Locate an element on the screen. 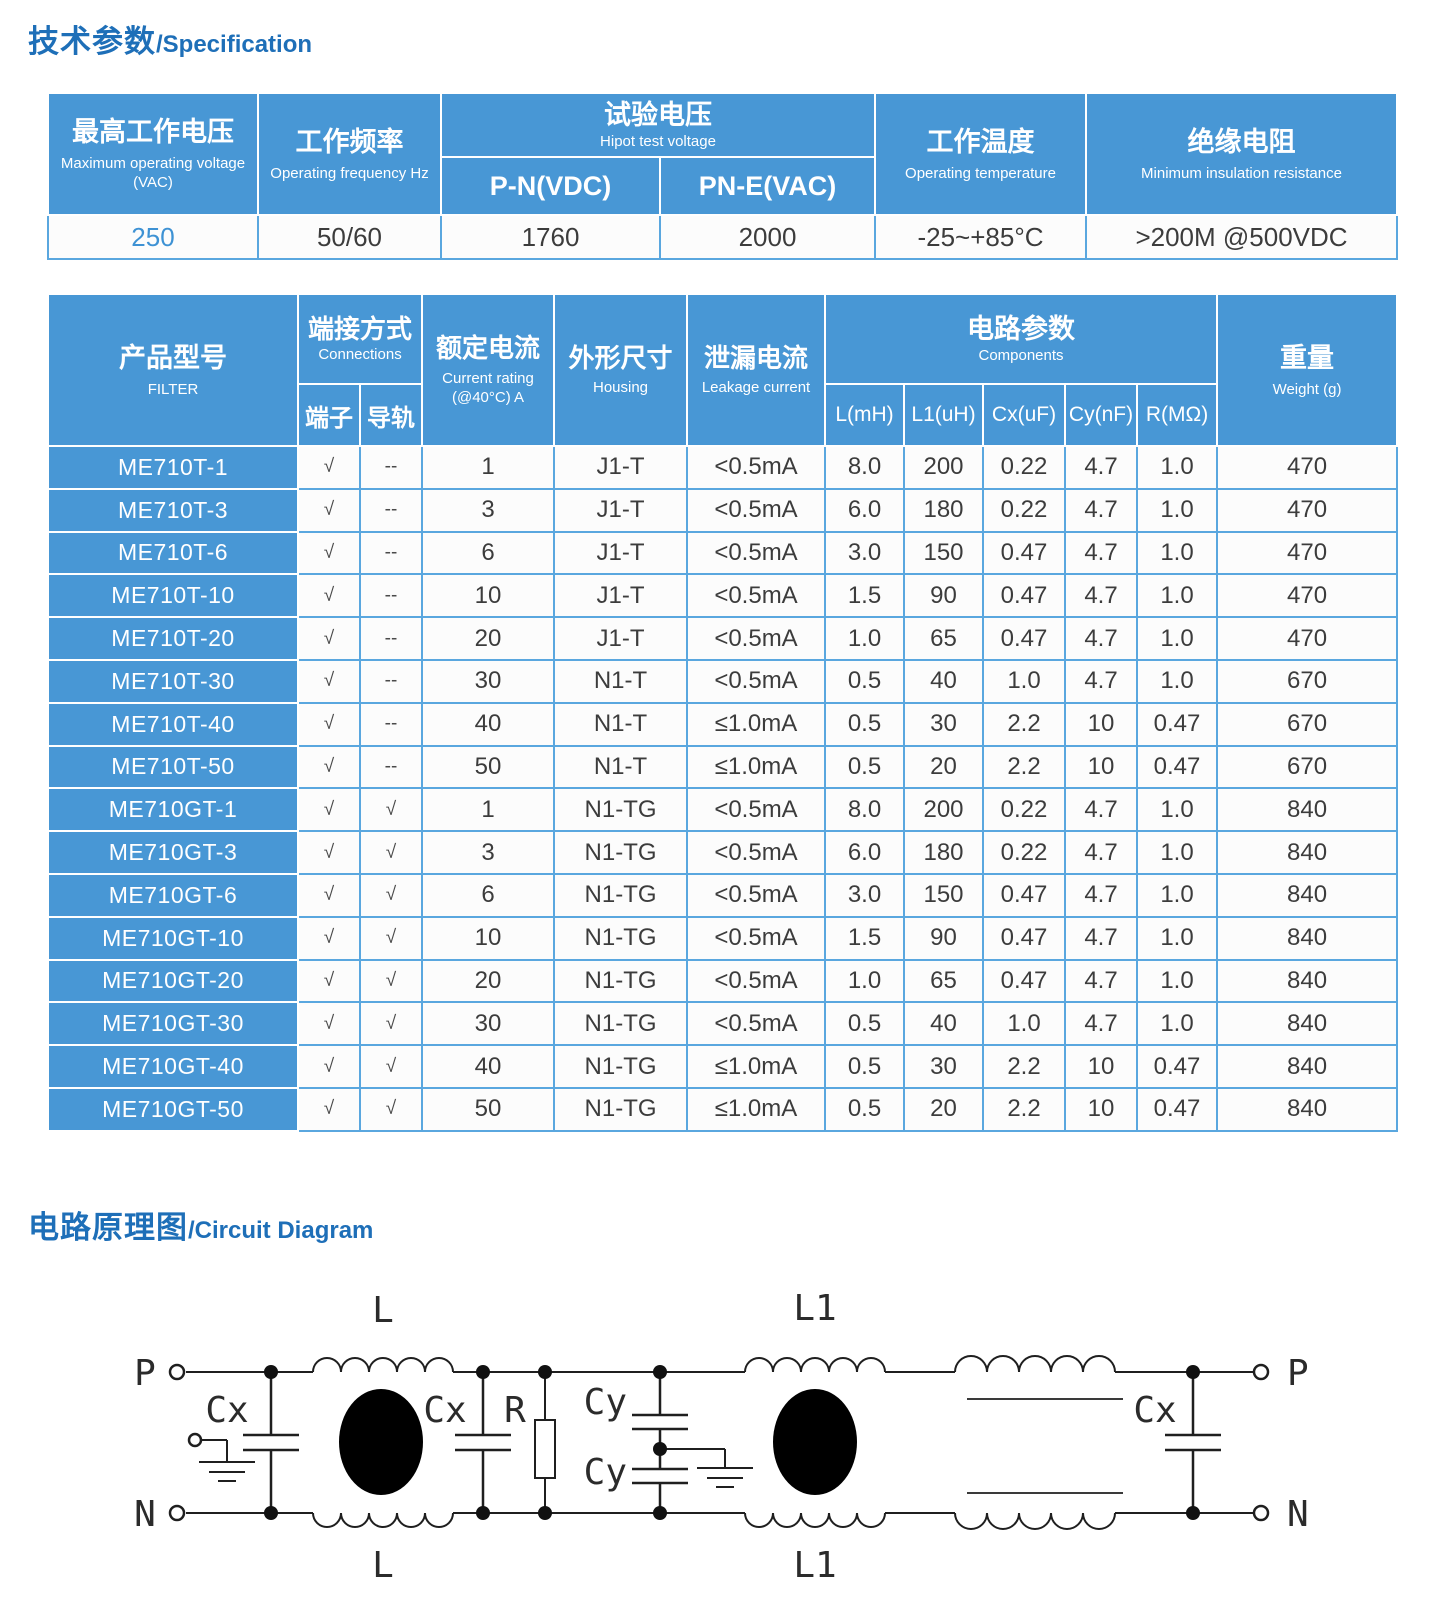 The width and height of the screenshot is (1442, 1600). header-components-group: 电路参数 Components is located at coordinates (1021, 339).